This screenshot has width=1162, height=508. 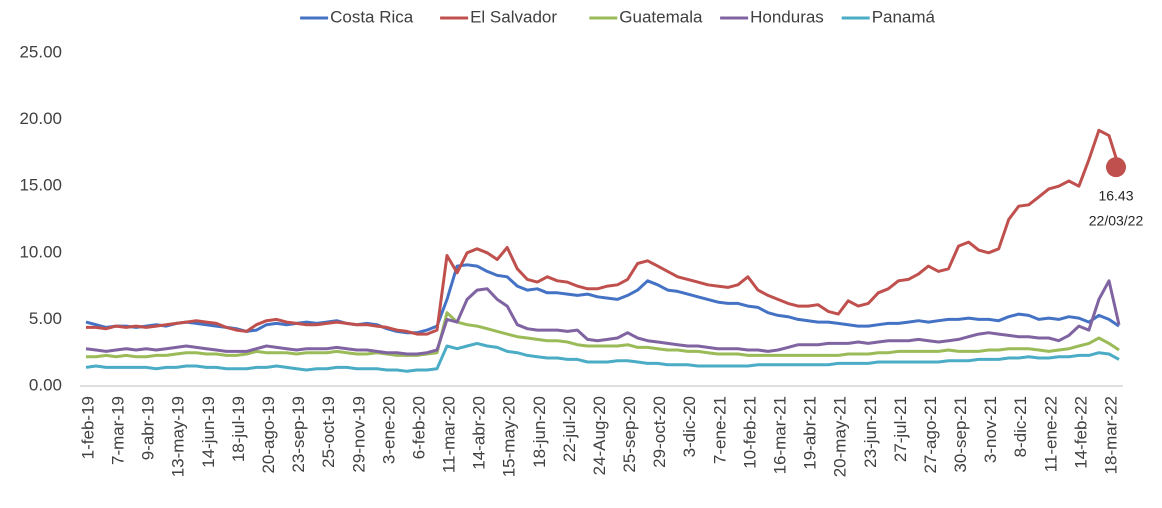 I want to click on x-tick-label: 27-ago-21, so click(x=930, y=435).